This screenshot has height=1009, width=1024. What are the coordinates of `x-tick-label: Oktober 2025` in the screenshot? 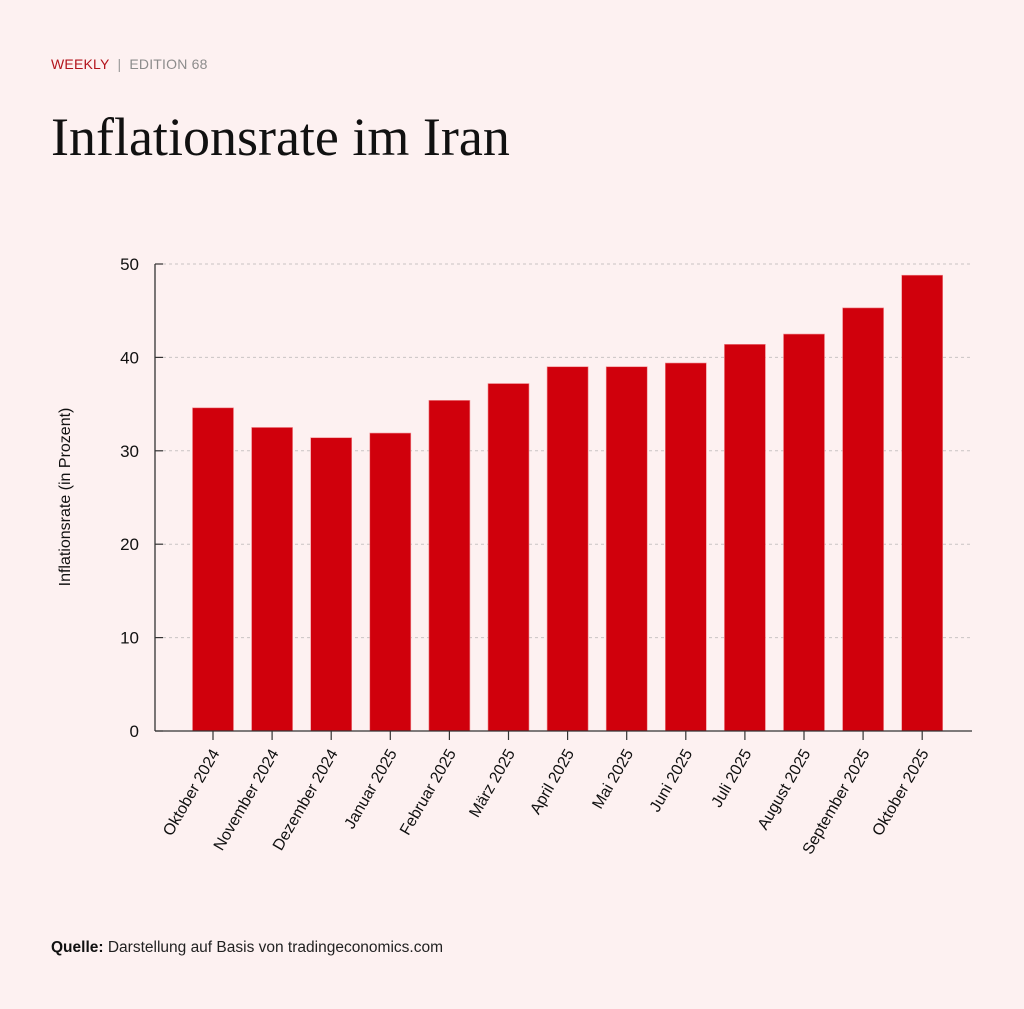 It's located at (900, 792).